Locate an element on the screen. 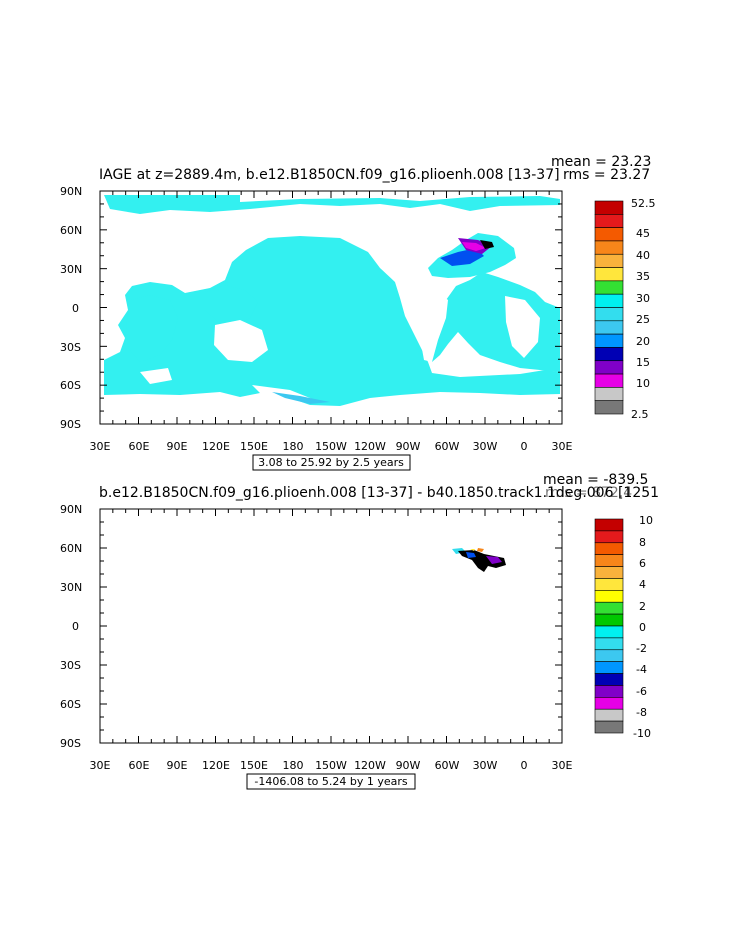  atlantic-ocean is located at coordinates (496, 322).